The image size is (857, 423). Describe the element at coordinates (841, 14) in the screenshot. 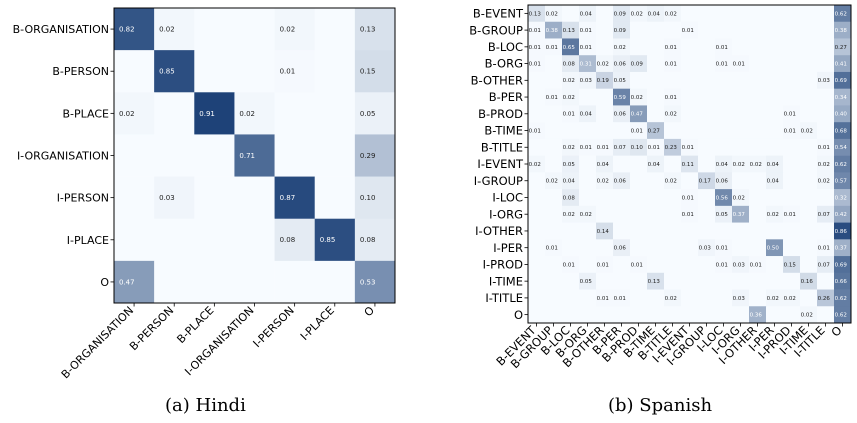

I see `cell-value-label: 0.62` at that location.